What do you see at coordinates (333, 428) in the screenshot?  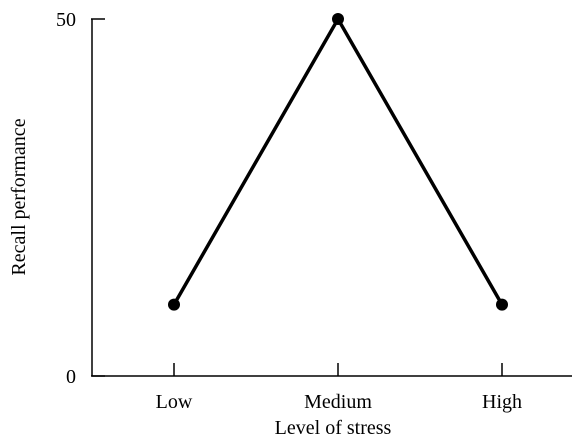 I see `x-axis-label: Level of stress` at bounding box center [333, 428].